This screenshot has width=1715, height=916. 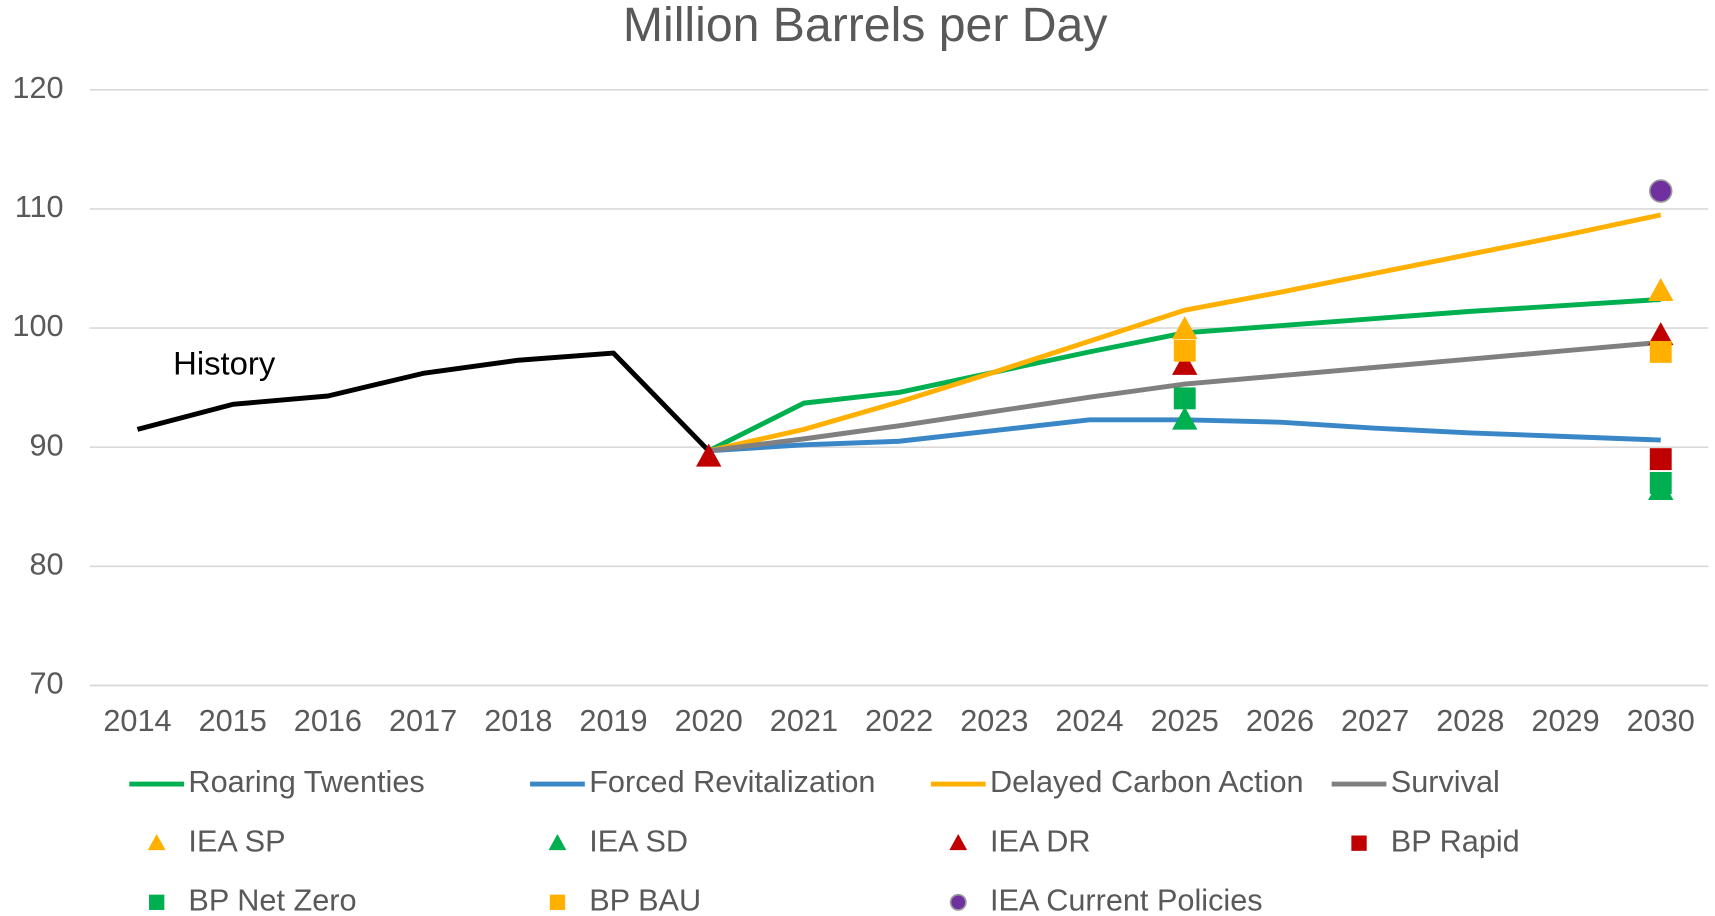 What do you see at coordinates (137, 721) in the screenshot?
I see `x-tick-label: 2014` at bounding box center [137, 721].